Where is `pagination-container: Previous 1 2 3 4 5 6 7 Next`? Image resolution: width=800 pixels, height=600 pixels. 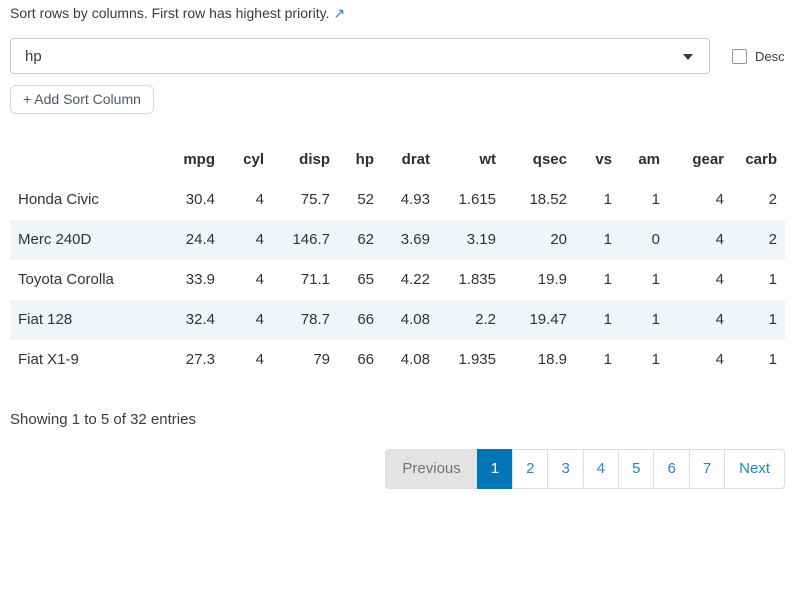 pagination-container: Previous 1 2 3 4 5 6 7 Next is located at coordinates (397, 469).